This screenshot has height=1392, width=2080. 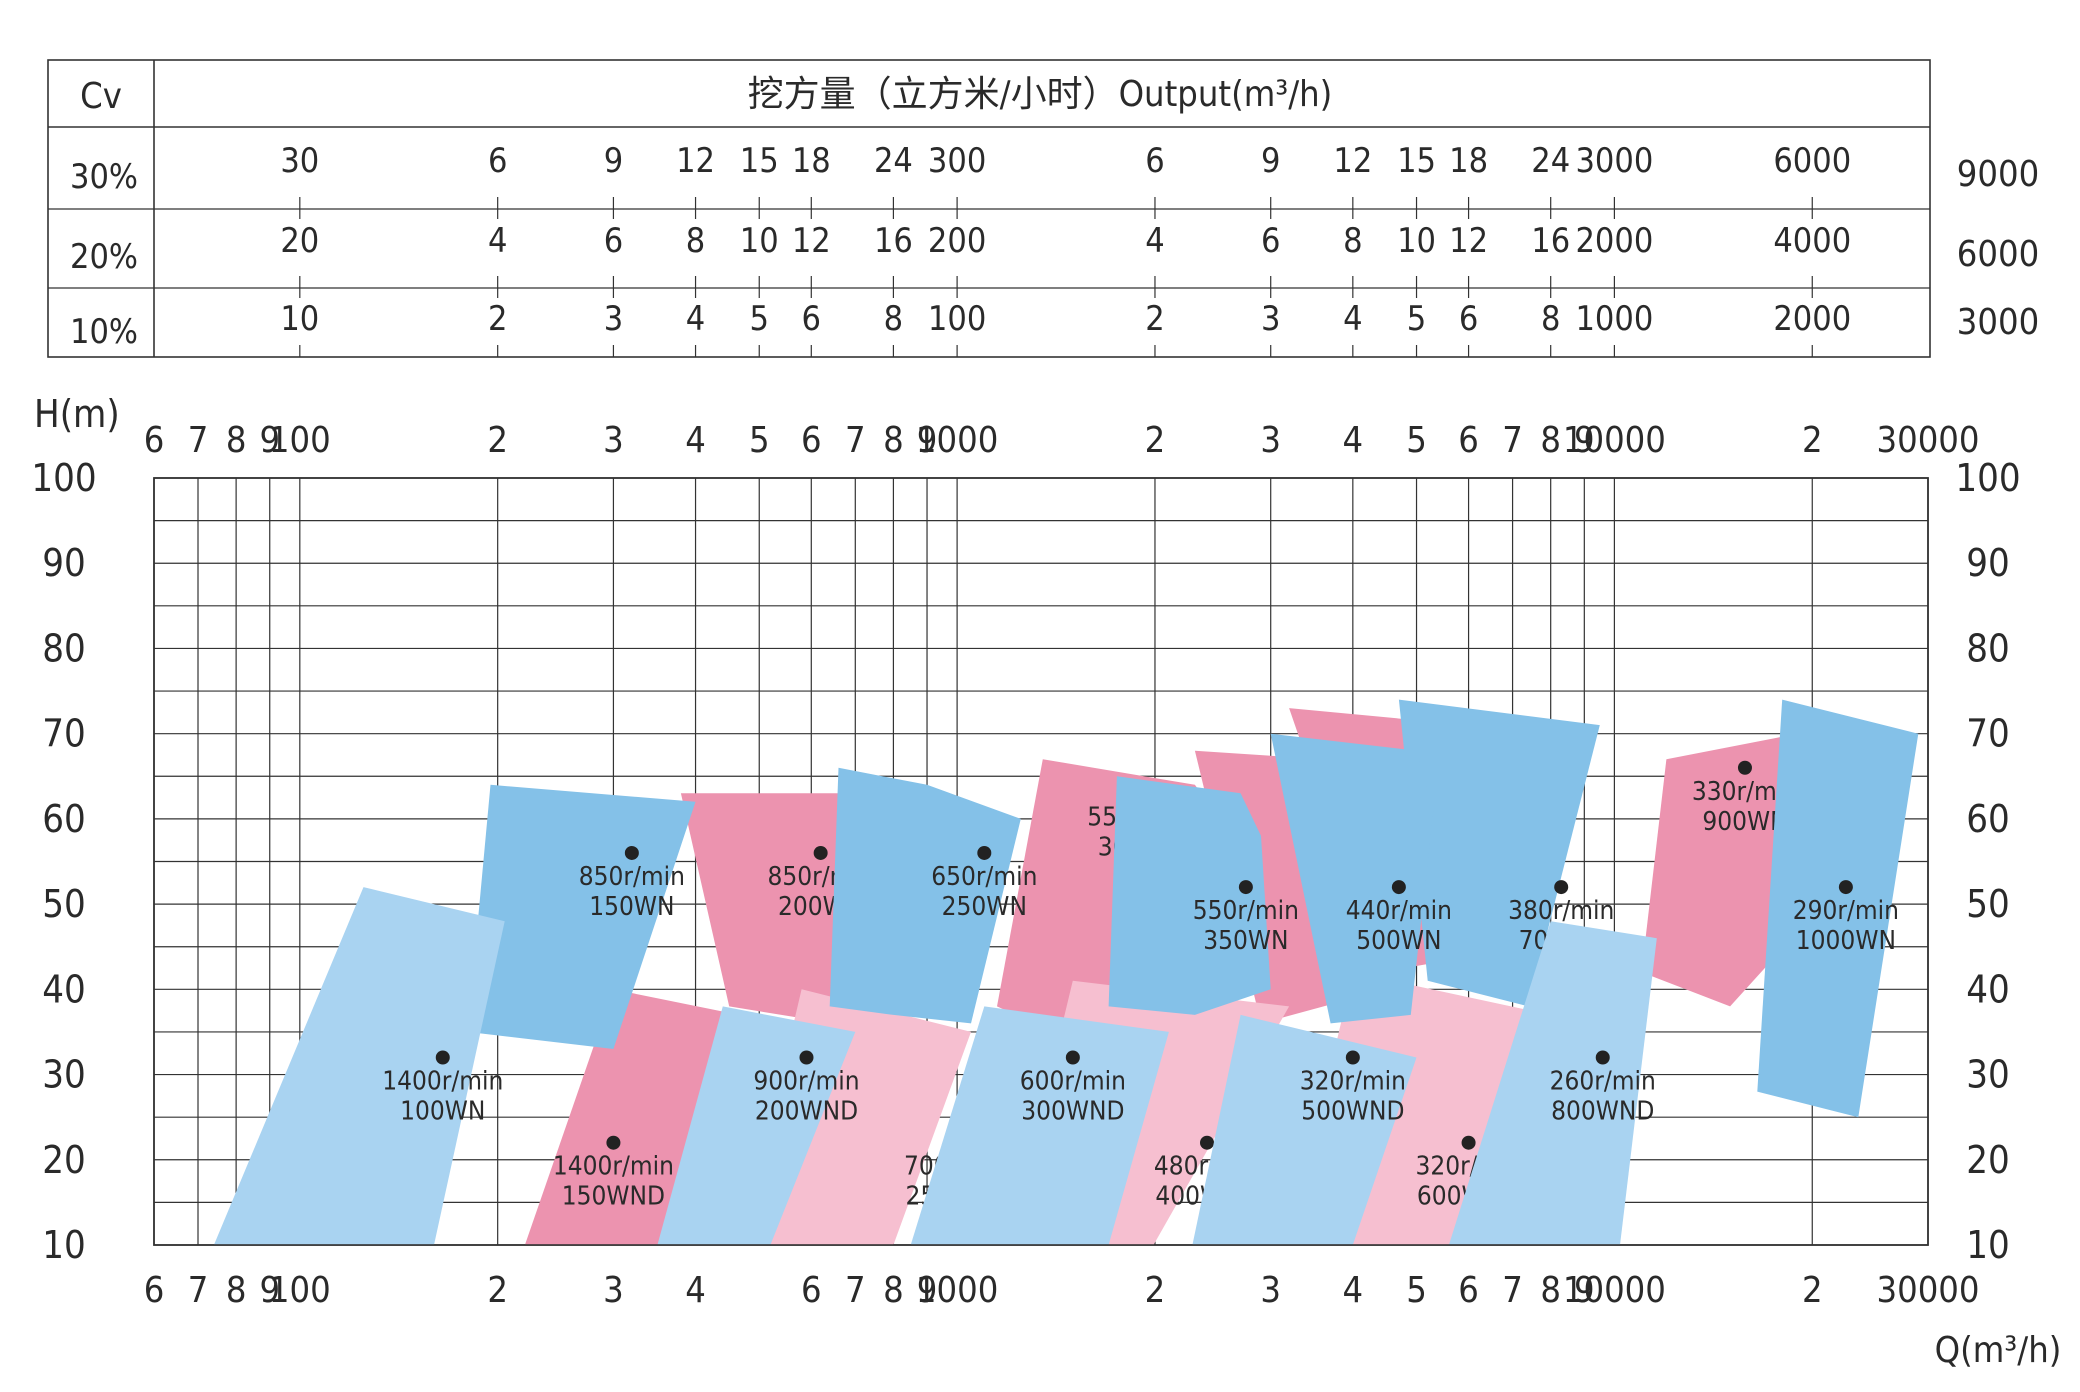 I want to click on top-x-tick-label: 6, so click(x=811, y=440).